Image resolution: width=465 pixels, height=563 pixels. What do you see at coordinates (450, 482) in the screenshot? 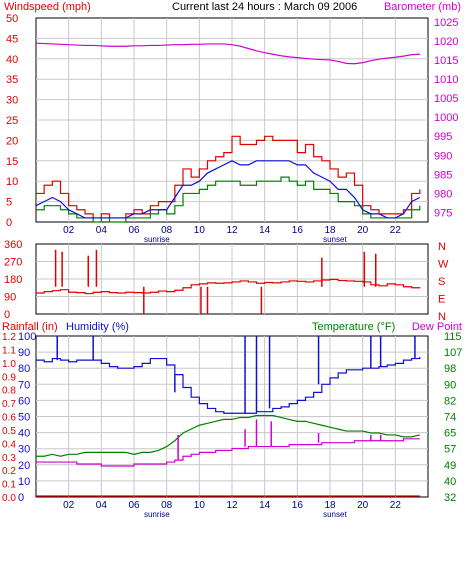
I see `temperature-tick-label: 40` at bounding box center [450, 482].